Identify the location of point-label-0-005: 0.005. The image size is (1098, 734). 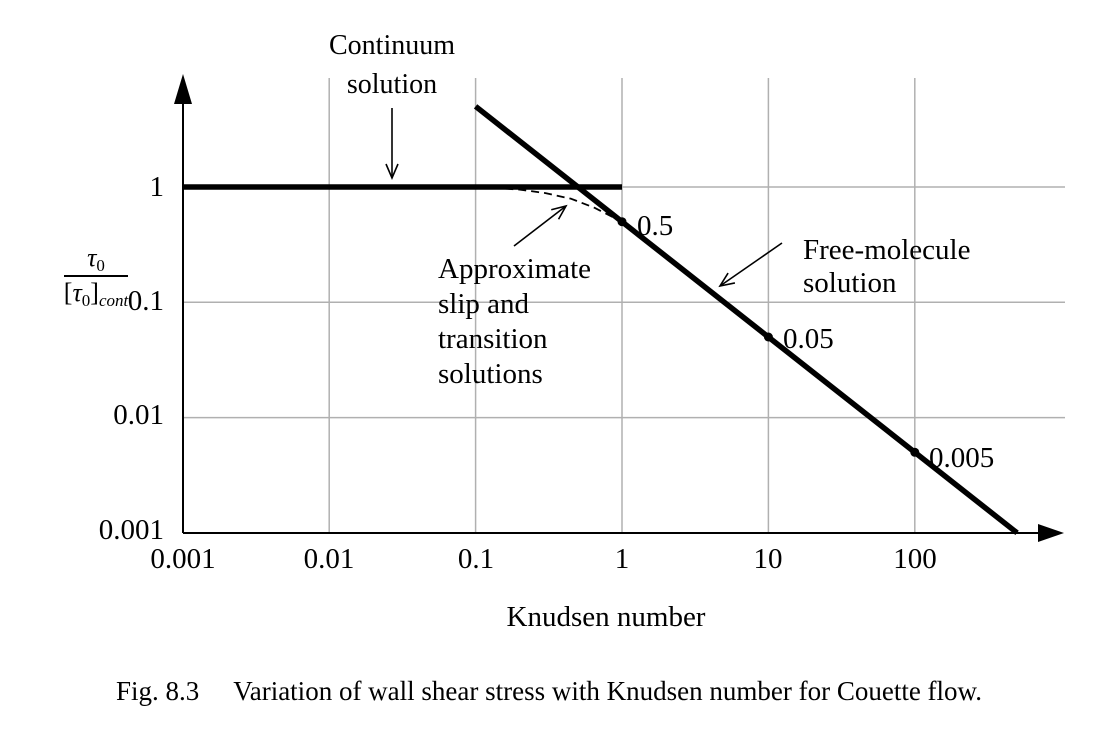
(962, 458).